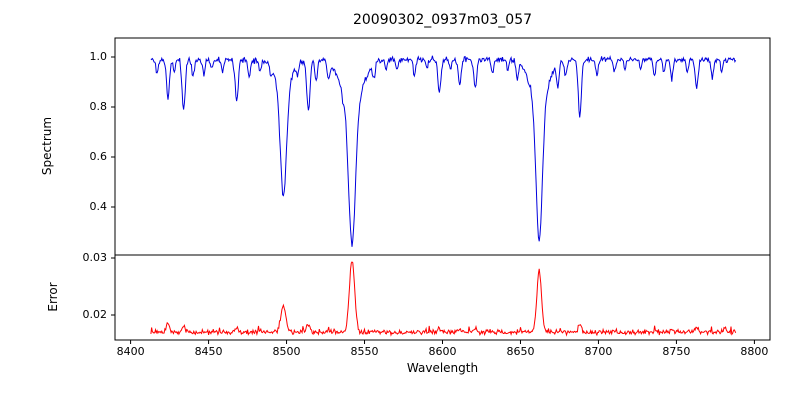 The width and height of the screenshot is (800, 400). What do you see at coordinates (442, 351) in the screenshot?
I see `x-tick-label: 8600` at bounding box center [442, 351].